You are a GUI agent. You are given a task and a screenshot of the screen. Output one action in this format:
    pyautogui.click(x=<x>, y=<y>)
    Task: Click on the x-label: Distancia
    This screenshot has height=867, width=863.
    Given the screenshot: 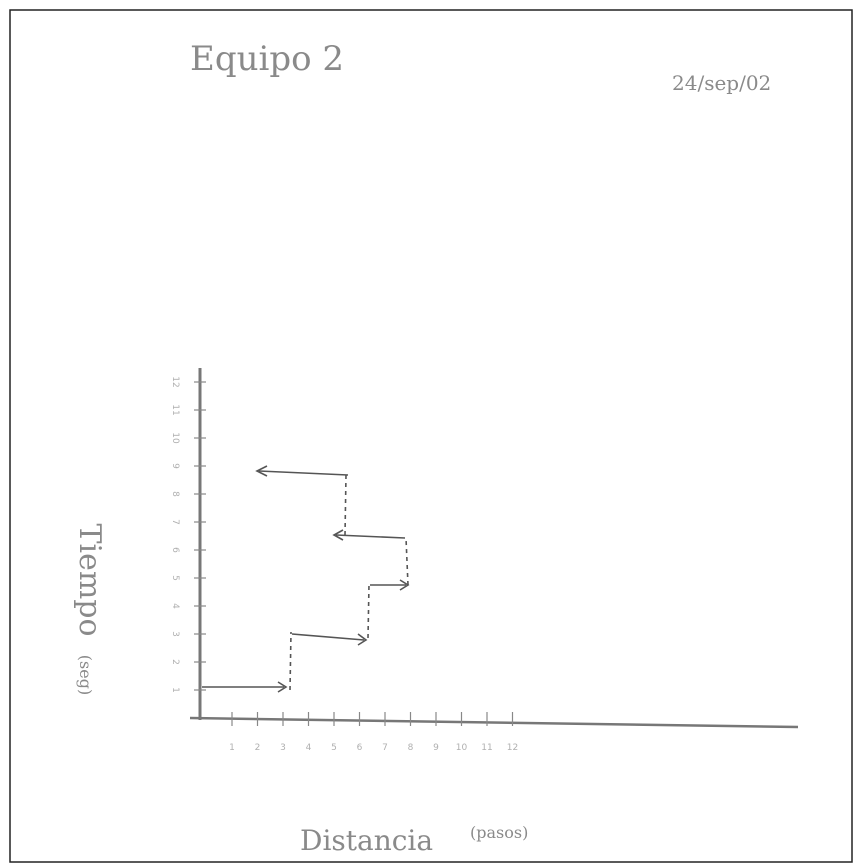 What is the action you would take?
    pyautogui.click(x=366, y=840)
    